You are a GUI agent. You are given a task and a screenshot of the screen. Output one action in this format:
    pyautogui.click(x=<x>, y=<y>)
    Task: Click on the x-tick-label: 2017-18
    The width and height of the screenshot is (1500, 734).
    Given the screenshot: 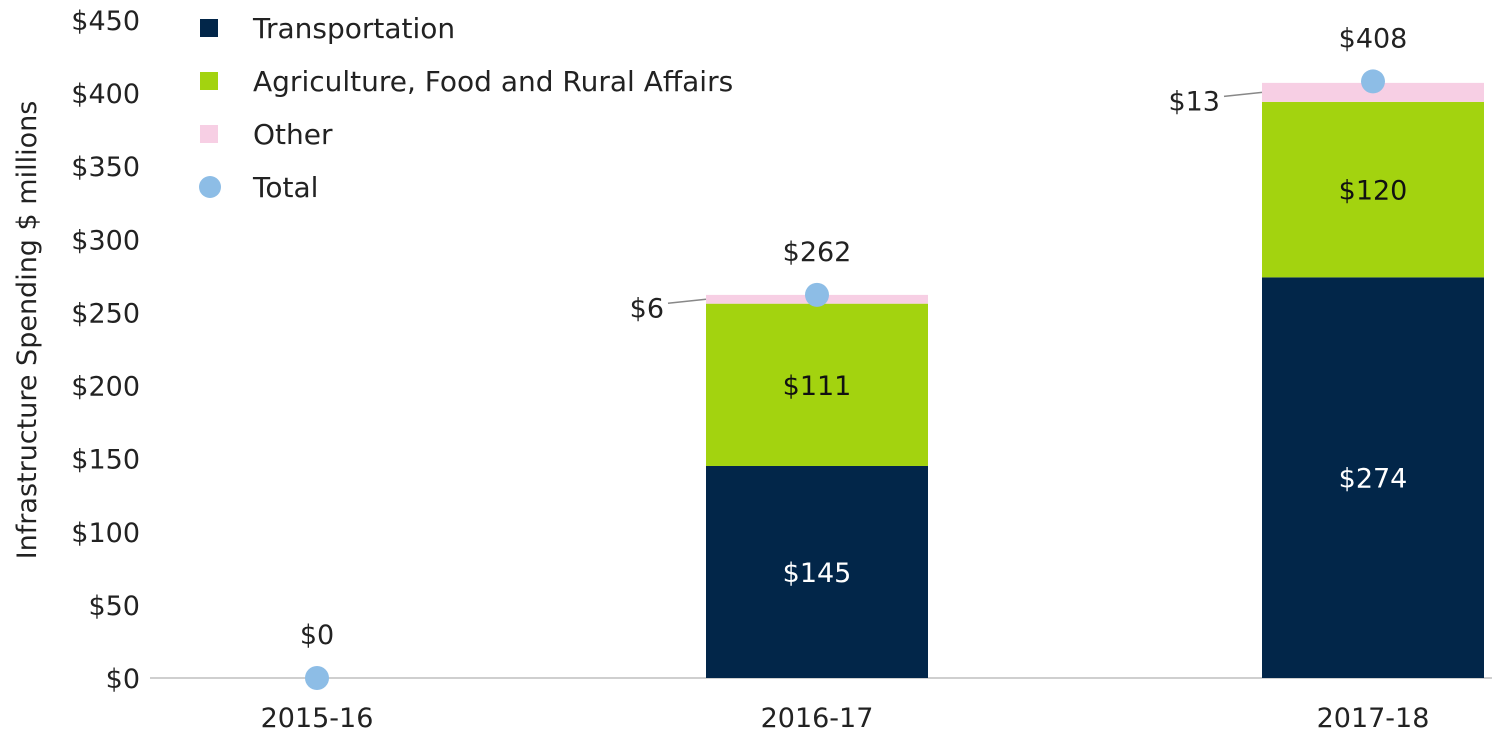 What is the action you would take?
    pyautogui.click(x=1373, y=718)
    